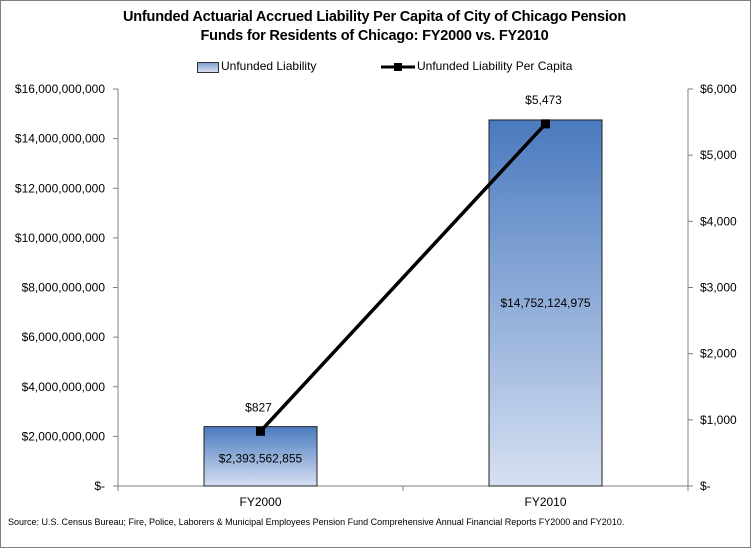 The image size is (751, 548). I want to click on right-tick-label: $6,000, so click(718, 89).